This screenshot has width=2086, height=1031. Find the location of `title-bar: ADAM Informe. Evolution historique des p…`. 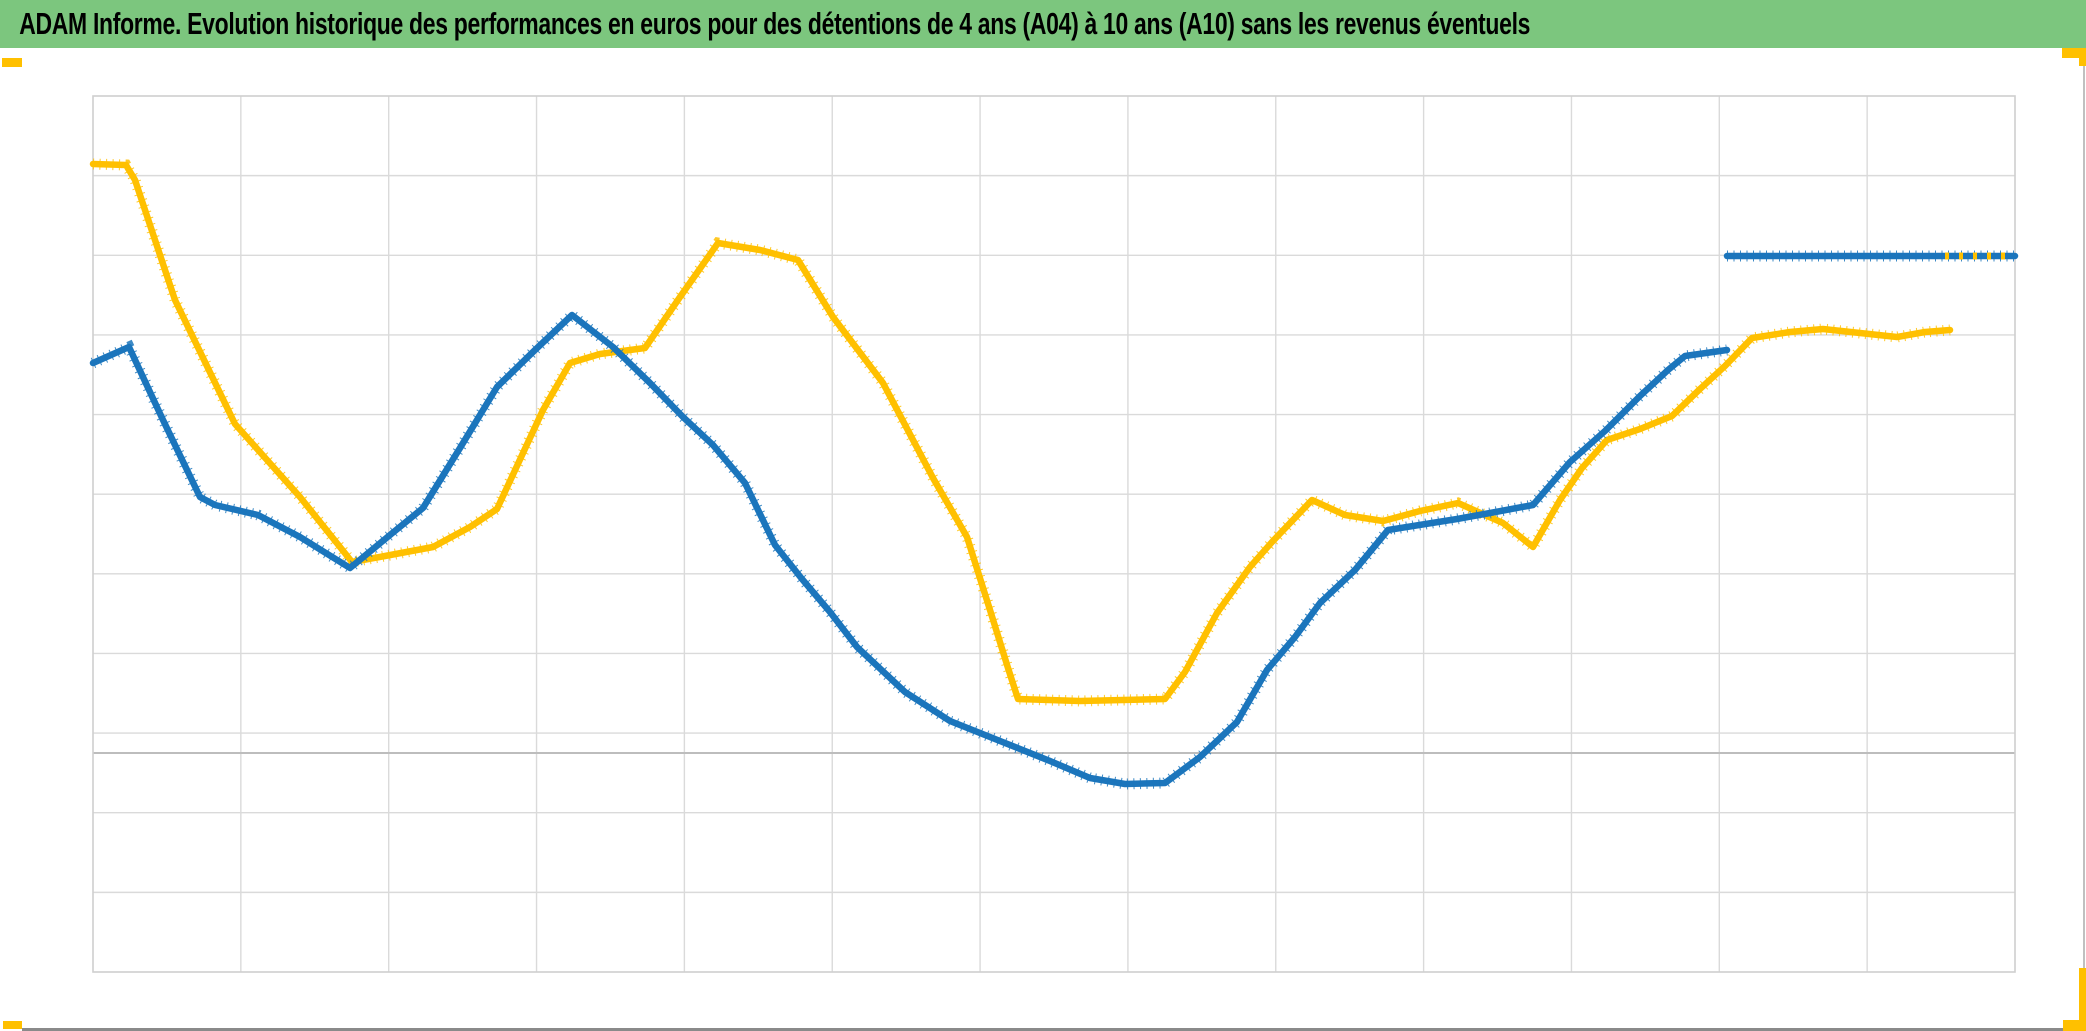

title-bar: ADAM Informe. Evolution historique des p… is located at coordinates (1043, 24).